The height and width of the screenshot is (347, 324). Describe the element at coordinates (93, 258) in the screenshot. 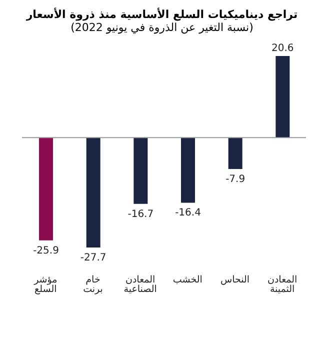

I see `data-label: -27.7` at that location.